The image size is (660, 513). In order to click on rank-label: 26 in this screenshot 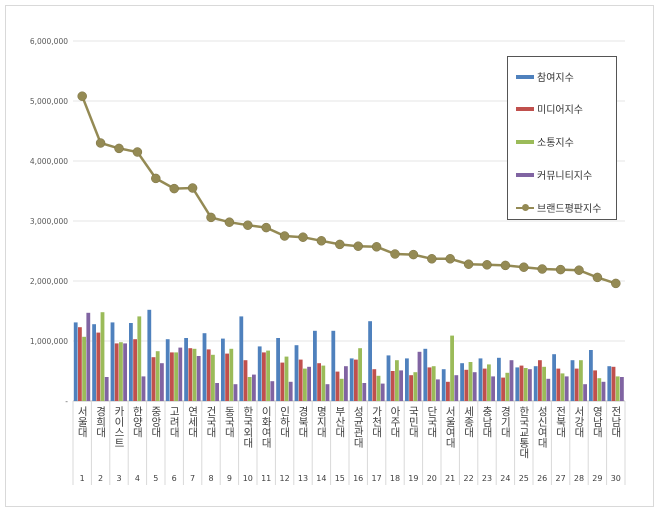, I will do `click(542, 478)`.